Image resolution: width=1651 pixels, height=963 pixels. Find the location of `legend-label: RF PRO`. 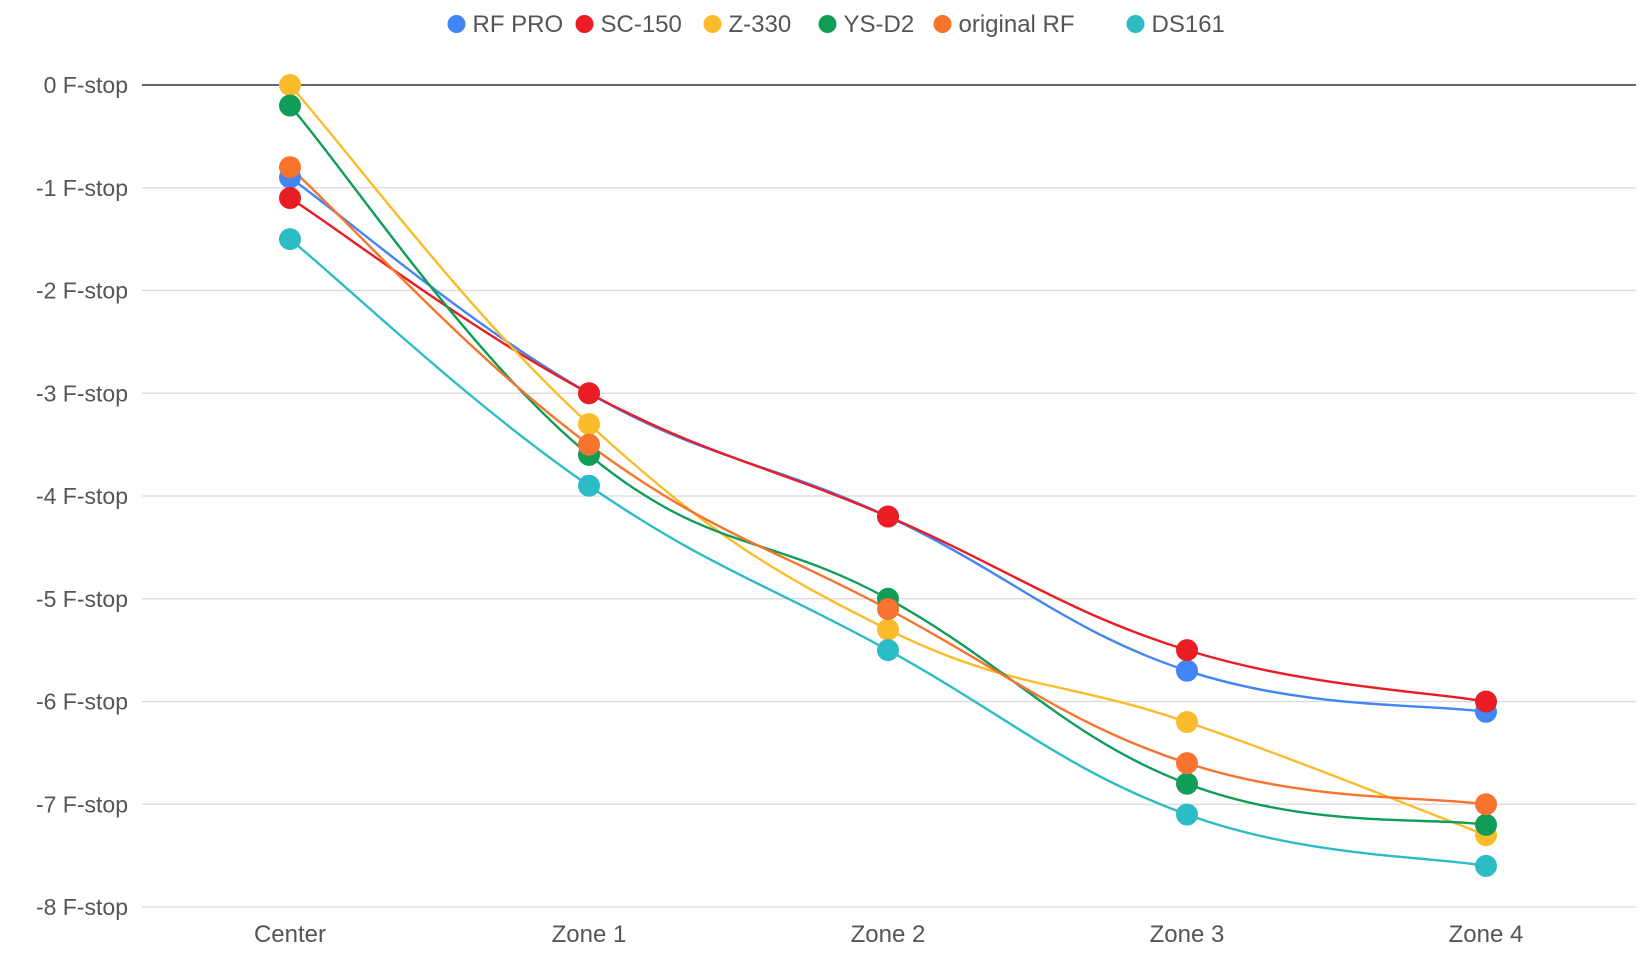

legend-label: RF PRO is located at coordinates (518, 24).